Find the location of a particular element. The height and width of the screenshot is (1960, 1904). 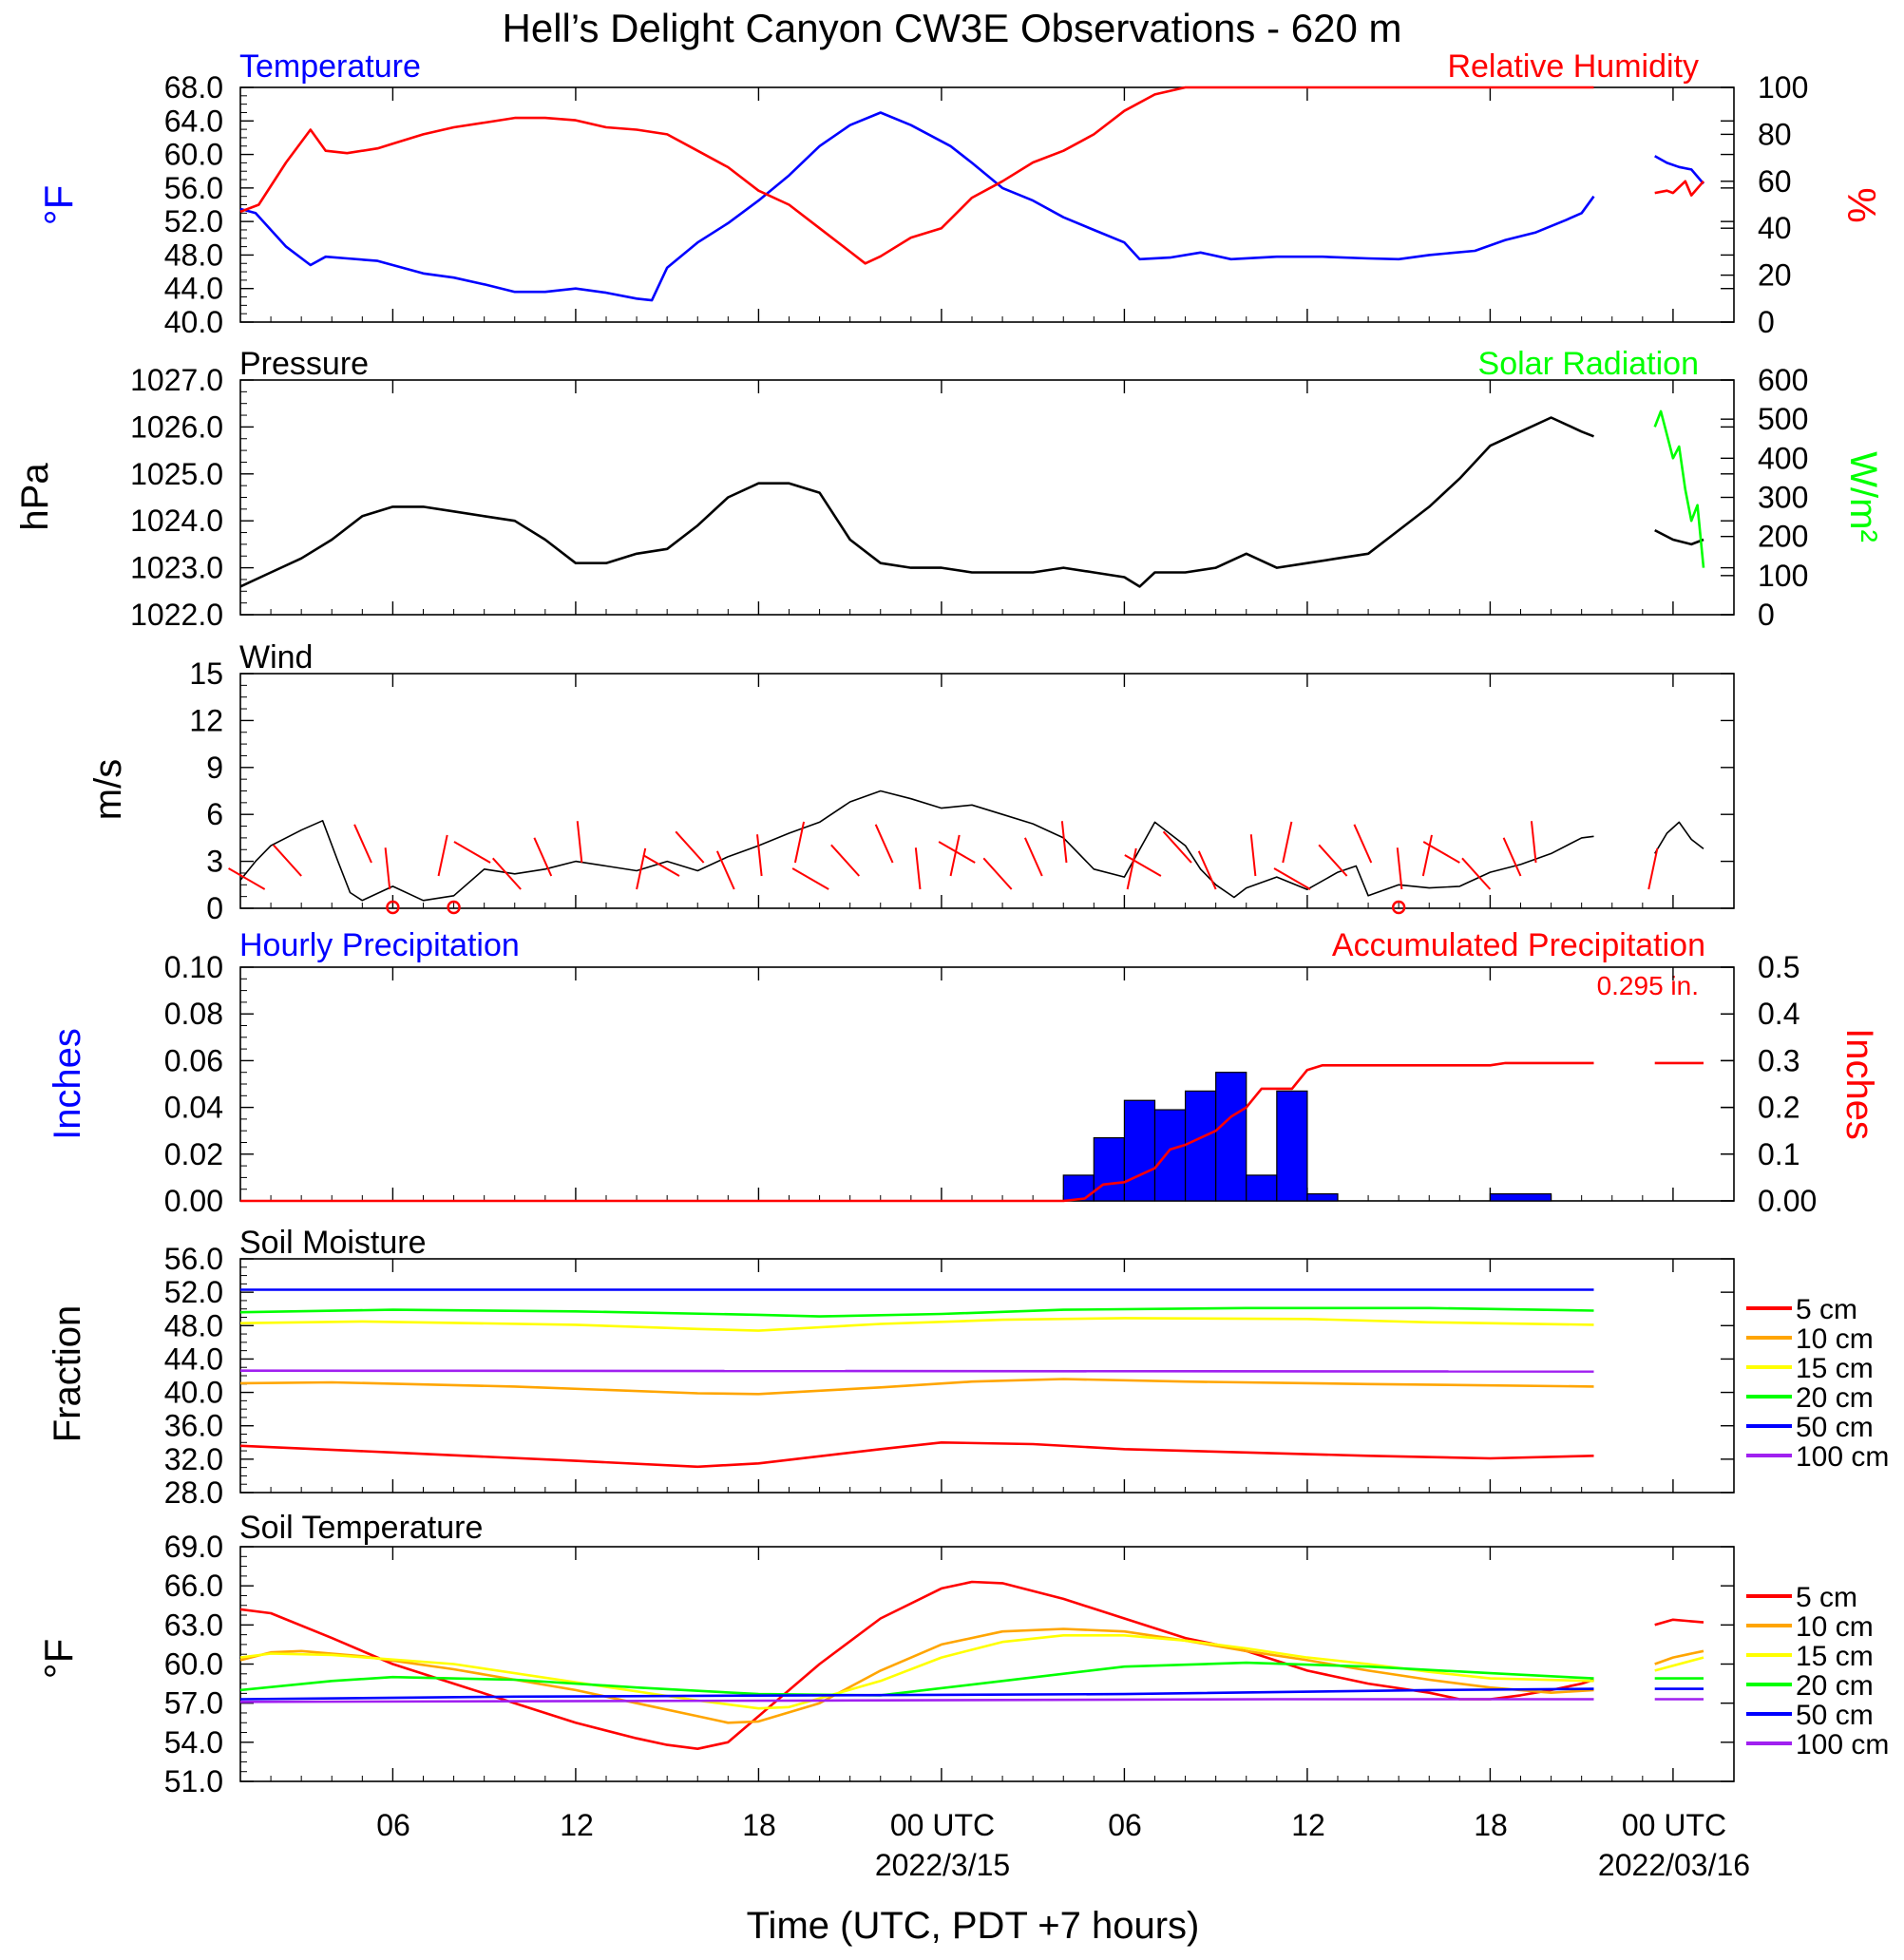

y-tick-label: 44.0 is located at coordinates (193, 289).